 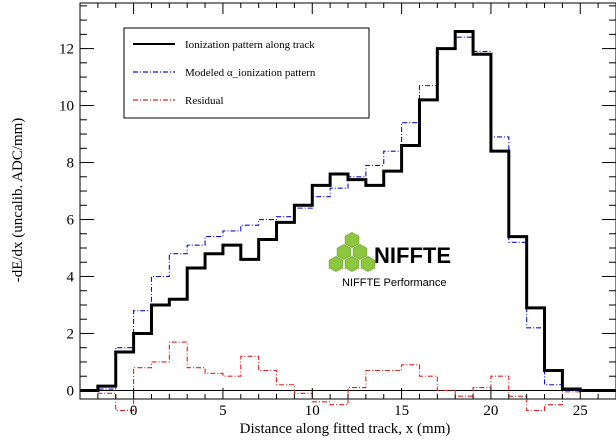 I want to click on x-axis-title: Distance along fitted track, x (mm), so click(x=345, y=429).